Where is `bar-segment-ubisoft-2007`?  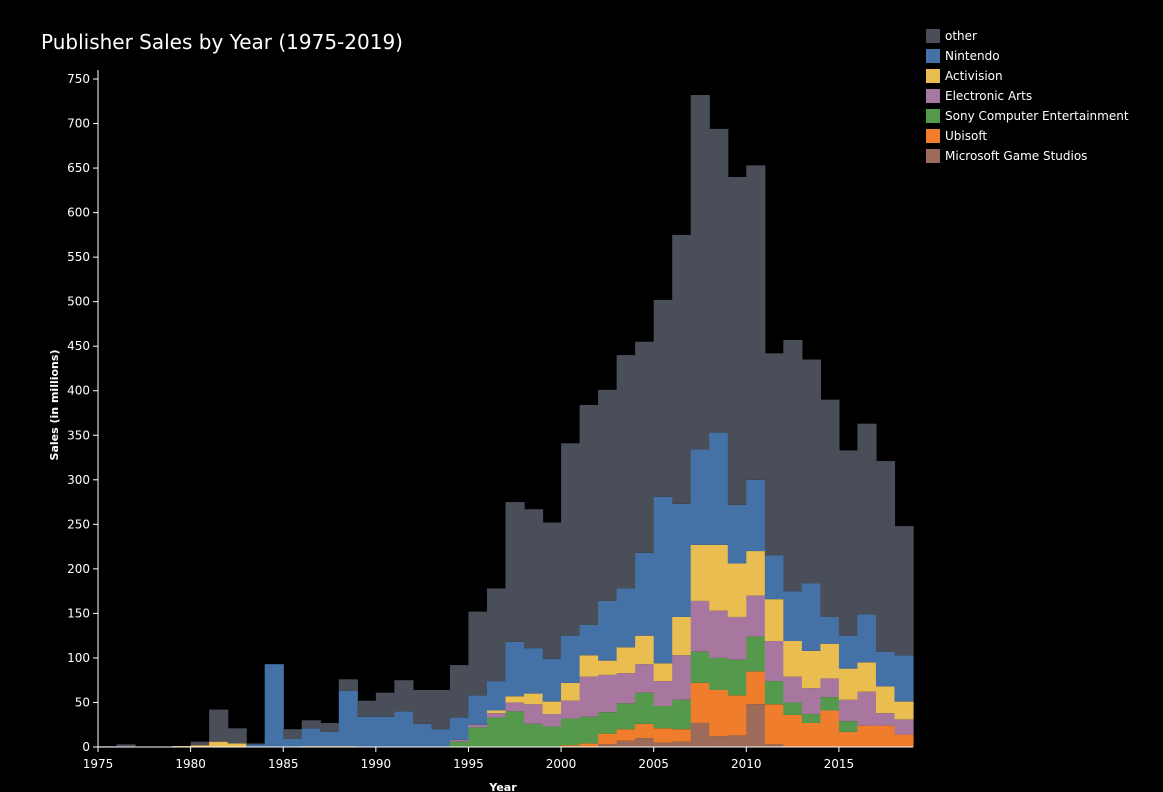 bar-segment-ubisoft-2007 is located at coordinates (682, 735).